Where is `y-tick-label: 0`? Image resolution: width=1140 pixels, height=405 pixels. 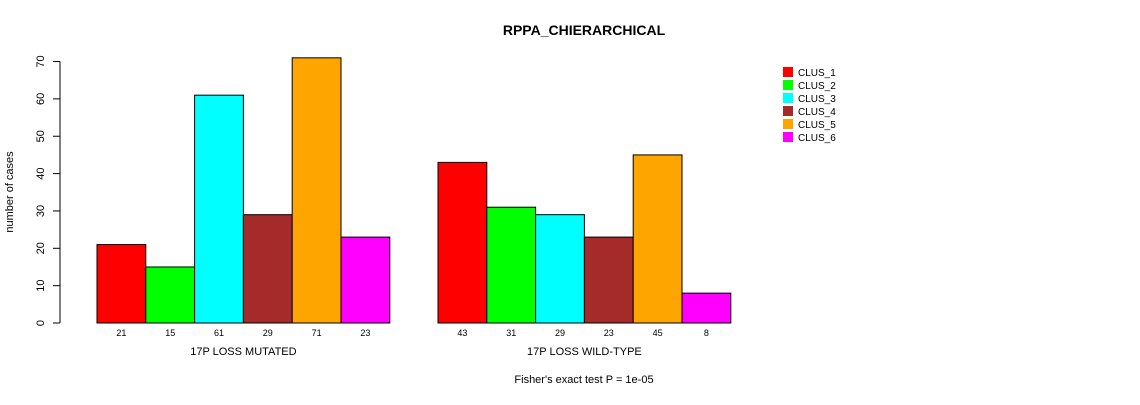
y-tick-label: 0 is located at coordinates (41, 323).